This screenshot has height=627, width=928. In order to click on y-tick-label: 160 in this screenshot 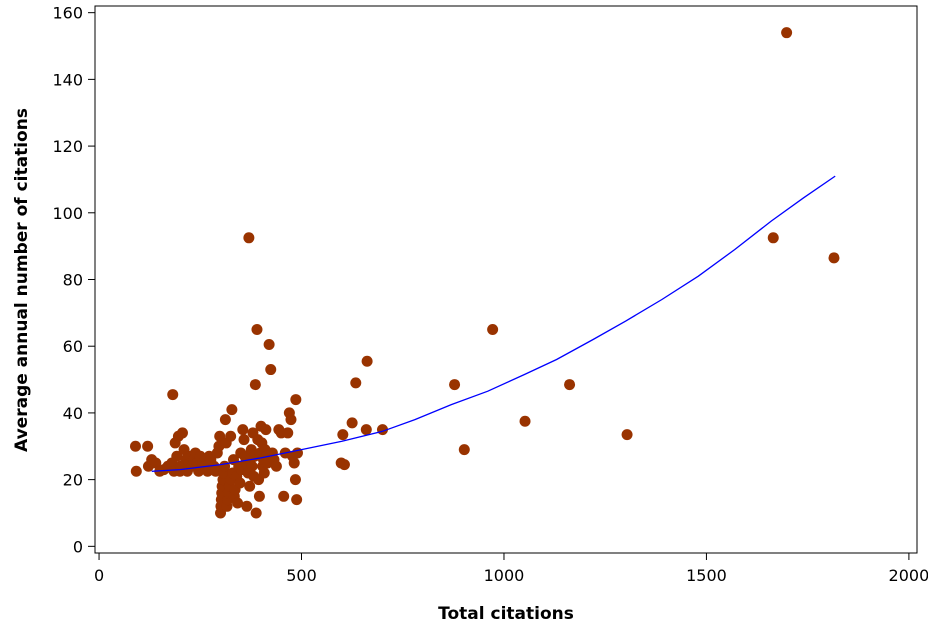, I will do `click(67, 13)`.